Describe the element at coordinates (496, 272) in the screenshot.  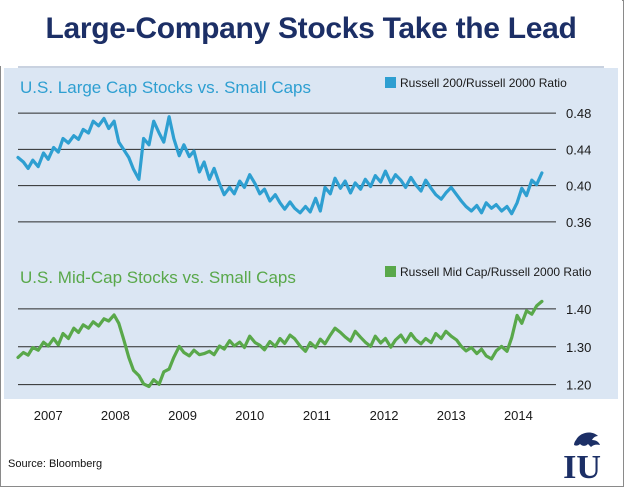
I see `legend-label: Russell Mid Cap/Russell 2000 Ratio` at that location.